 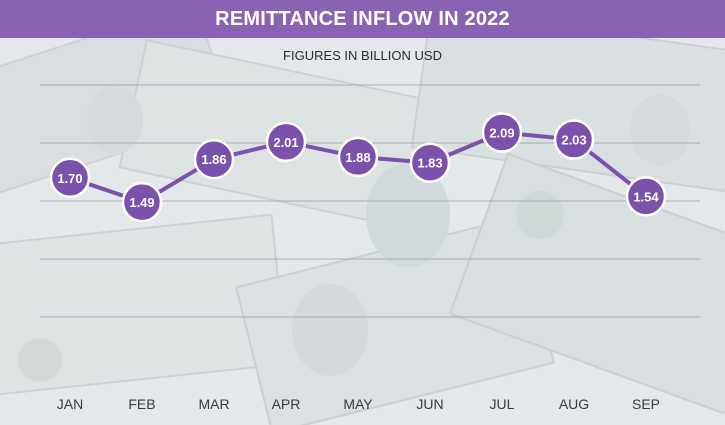 What do you see at coordinates (362, 55) in the screenshot?
I see `chart-subtitle: FIGURES IN BILLION USD` at bounding box center [362, 55].